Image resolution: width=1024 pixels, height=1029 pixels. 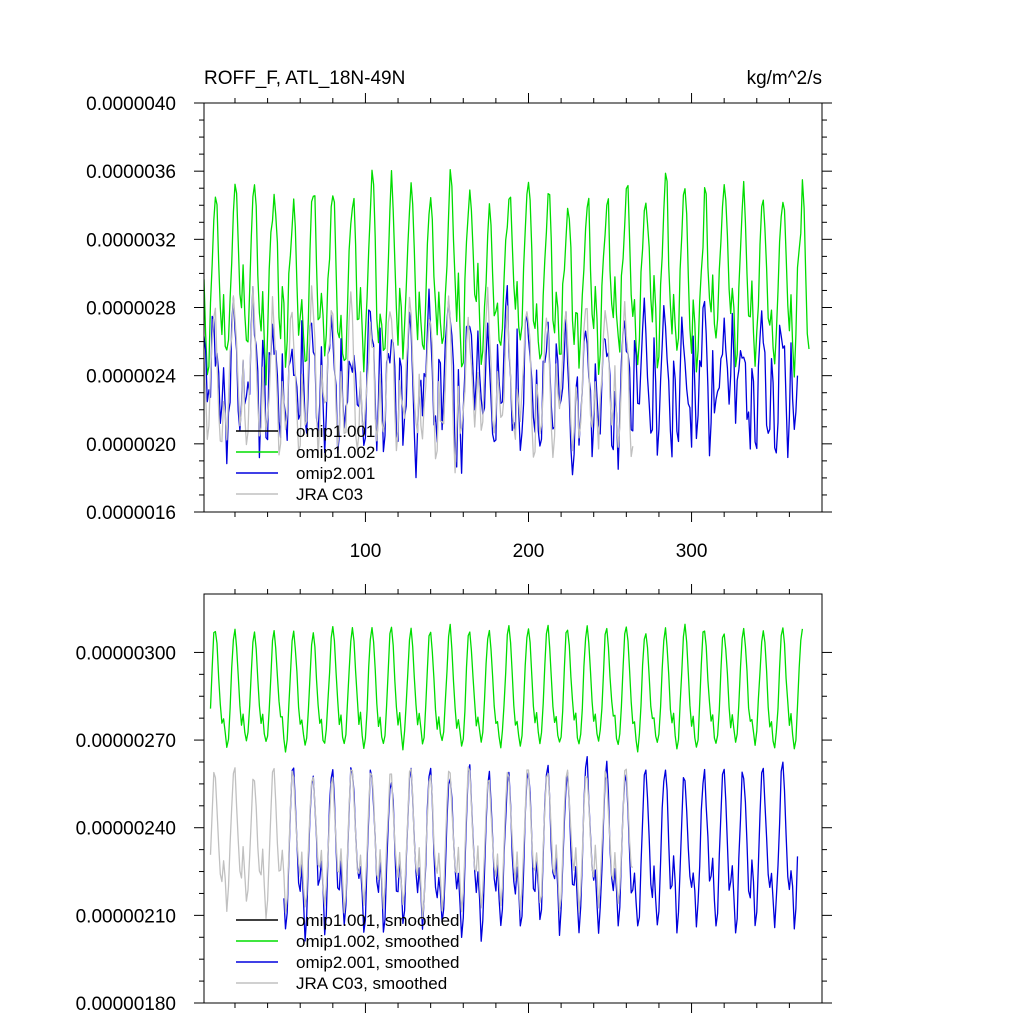 I want to click on x-tick-label: 100, so click(x=366, y=551).